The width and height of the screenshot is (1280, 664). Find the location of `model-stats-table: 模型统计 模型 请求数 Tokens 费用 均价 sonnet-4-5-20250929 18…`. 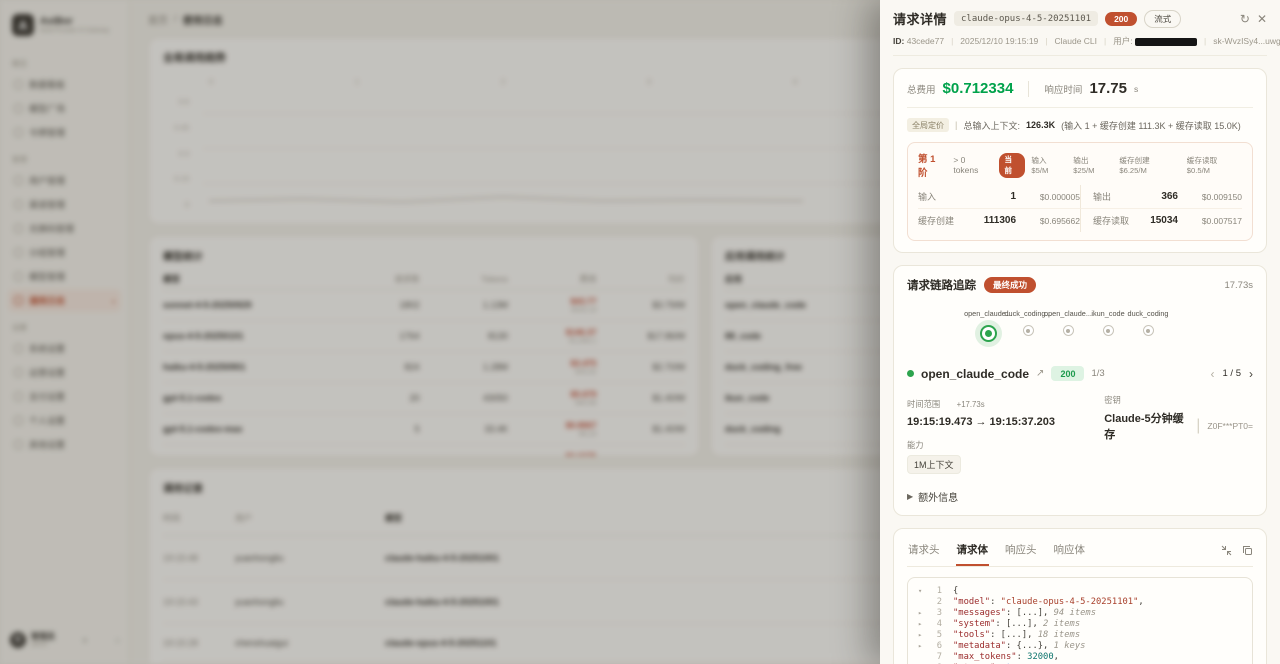

model-stats-table: 模型统计 模型 请求数 Tokens 费用 均价 sonnet-4-5-20250929 18… is located at coordinates (424, 346).